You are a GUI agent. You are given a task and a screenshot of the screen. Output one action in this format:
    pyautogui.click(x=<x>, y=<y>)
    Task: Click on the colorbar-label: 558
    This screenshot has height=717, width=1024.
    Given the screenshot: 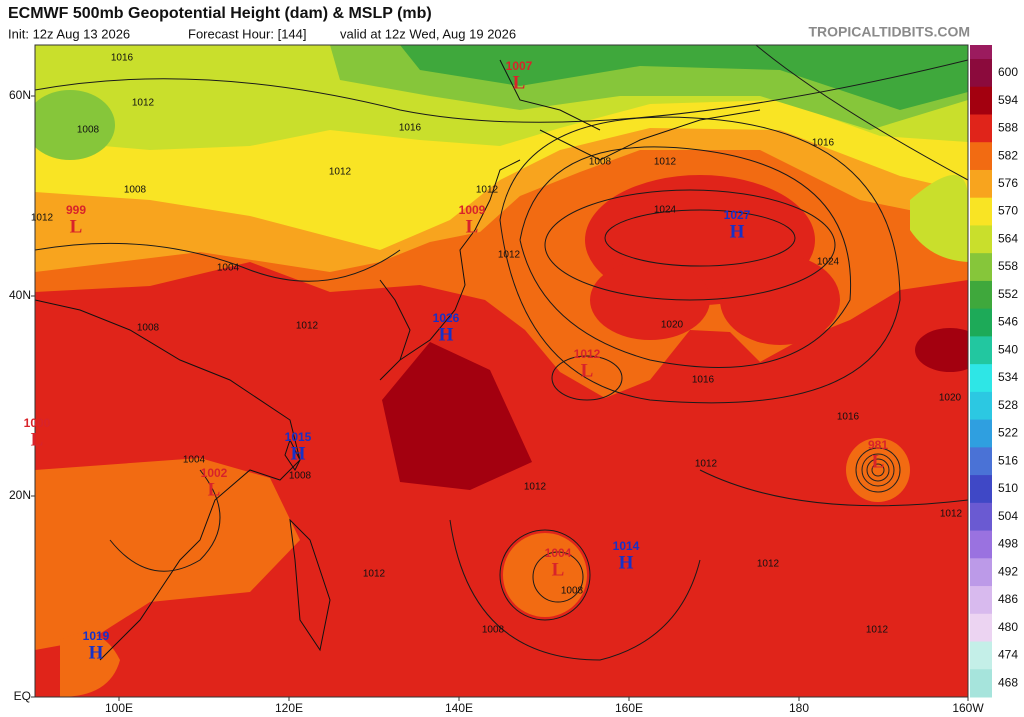 What is the action you would take?
    pyautogui.click(x=1008, y=266)
    